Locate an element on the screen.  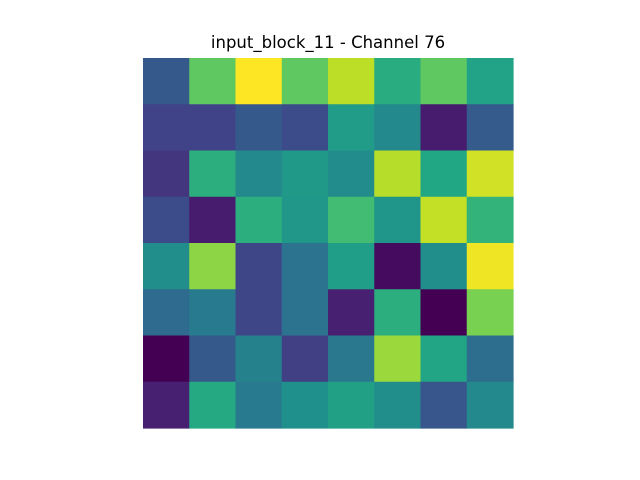
heatmap-cell-r4-c1 is located at coordinates (213, 266).